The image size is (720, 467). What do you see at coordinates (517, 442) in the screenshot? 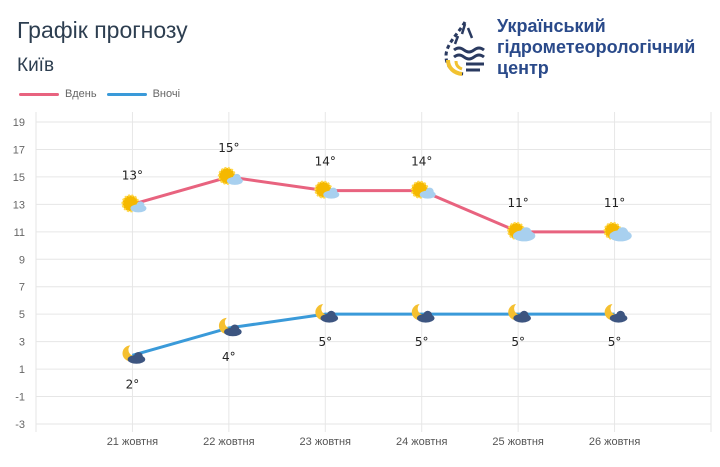
I see `x-tick-label: 25 жовтня` at bounding box center [517, 442].